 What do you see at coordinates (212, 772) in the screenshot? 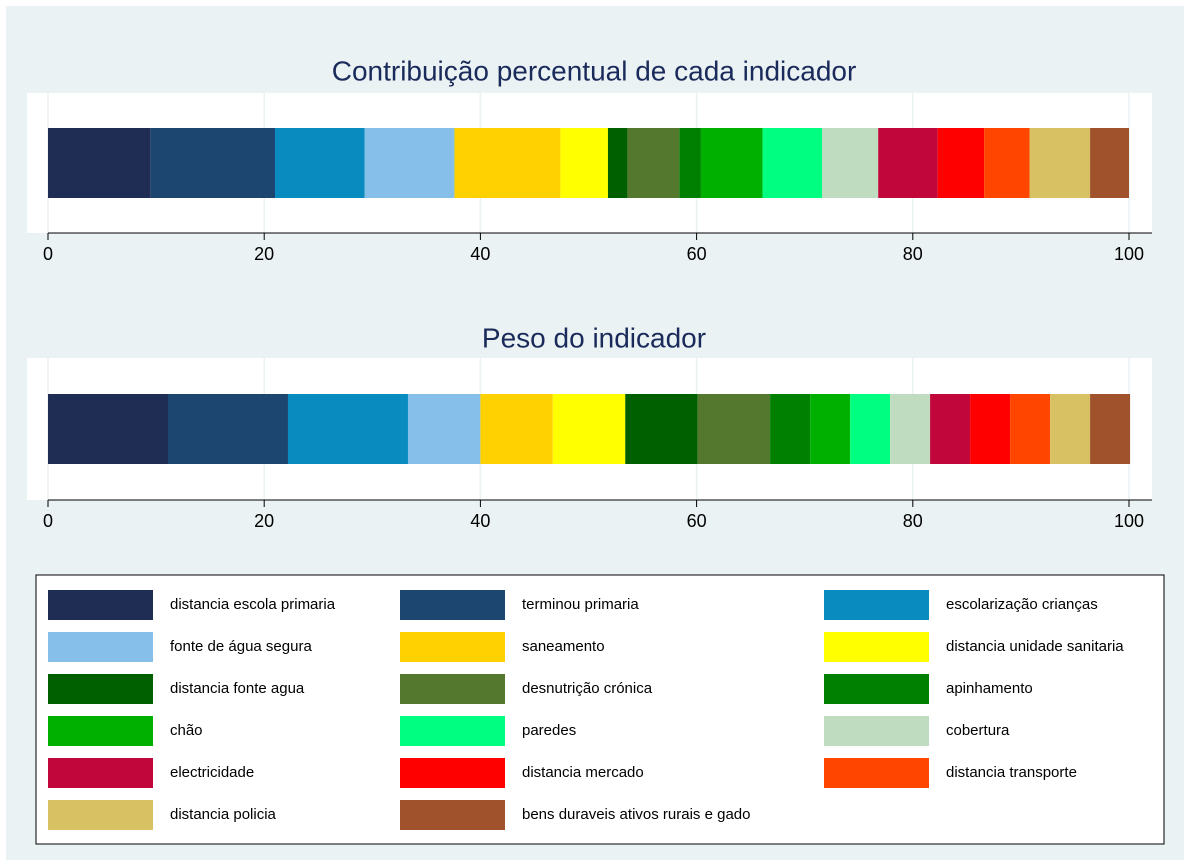
I see `legend-label: electricidade` at bounding box center [212, 772].